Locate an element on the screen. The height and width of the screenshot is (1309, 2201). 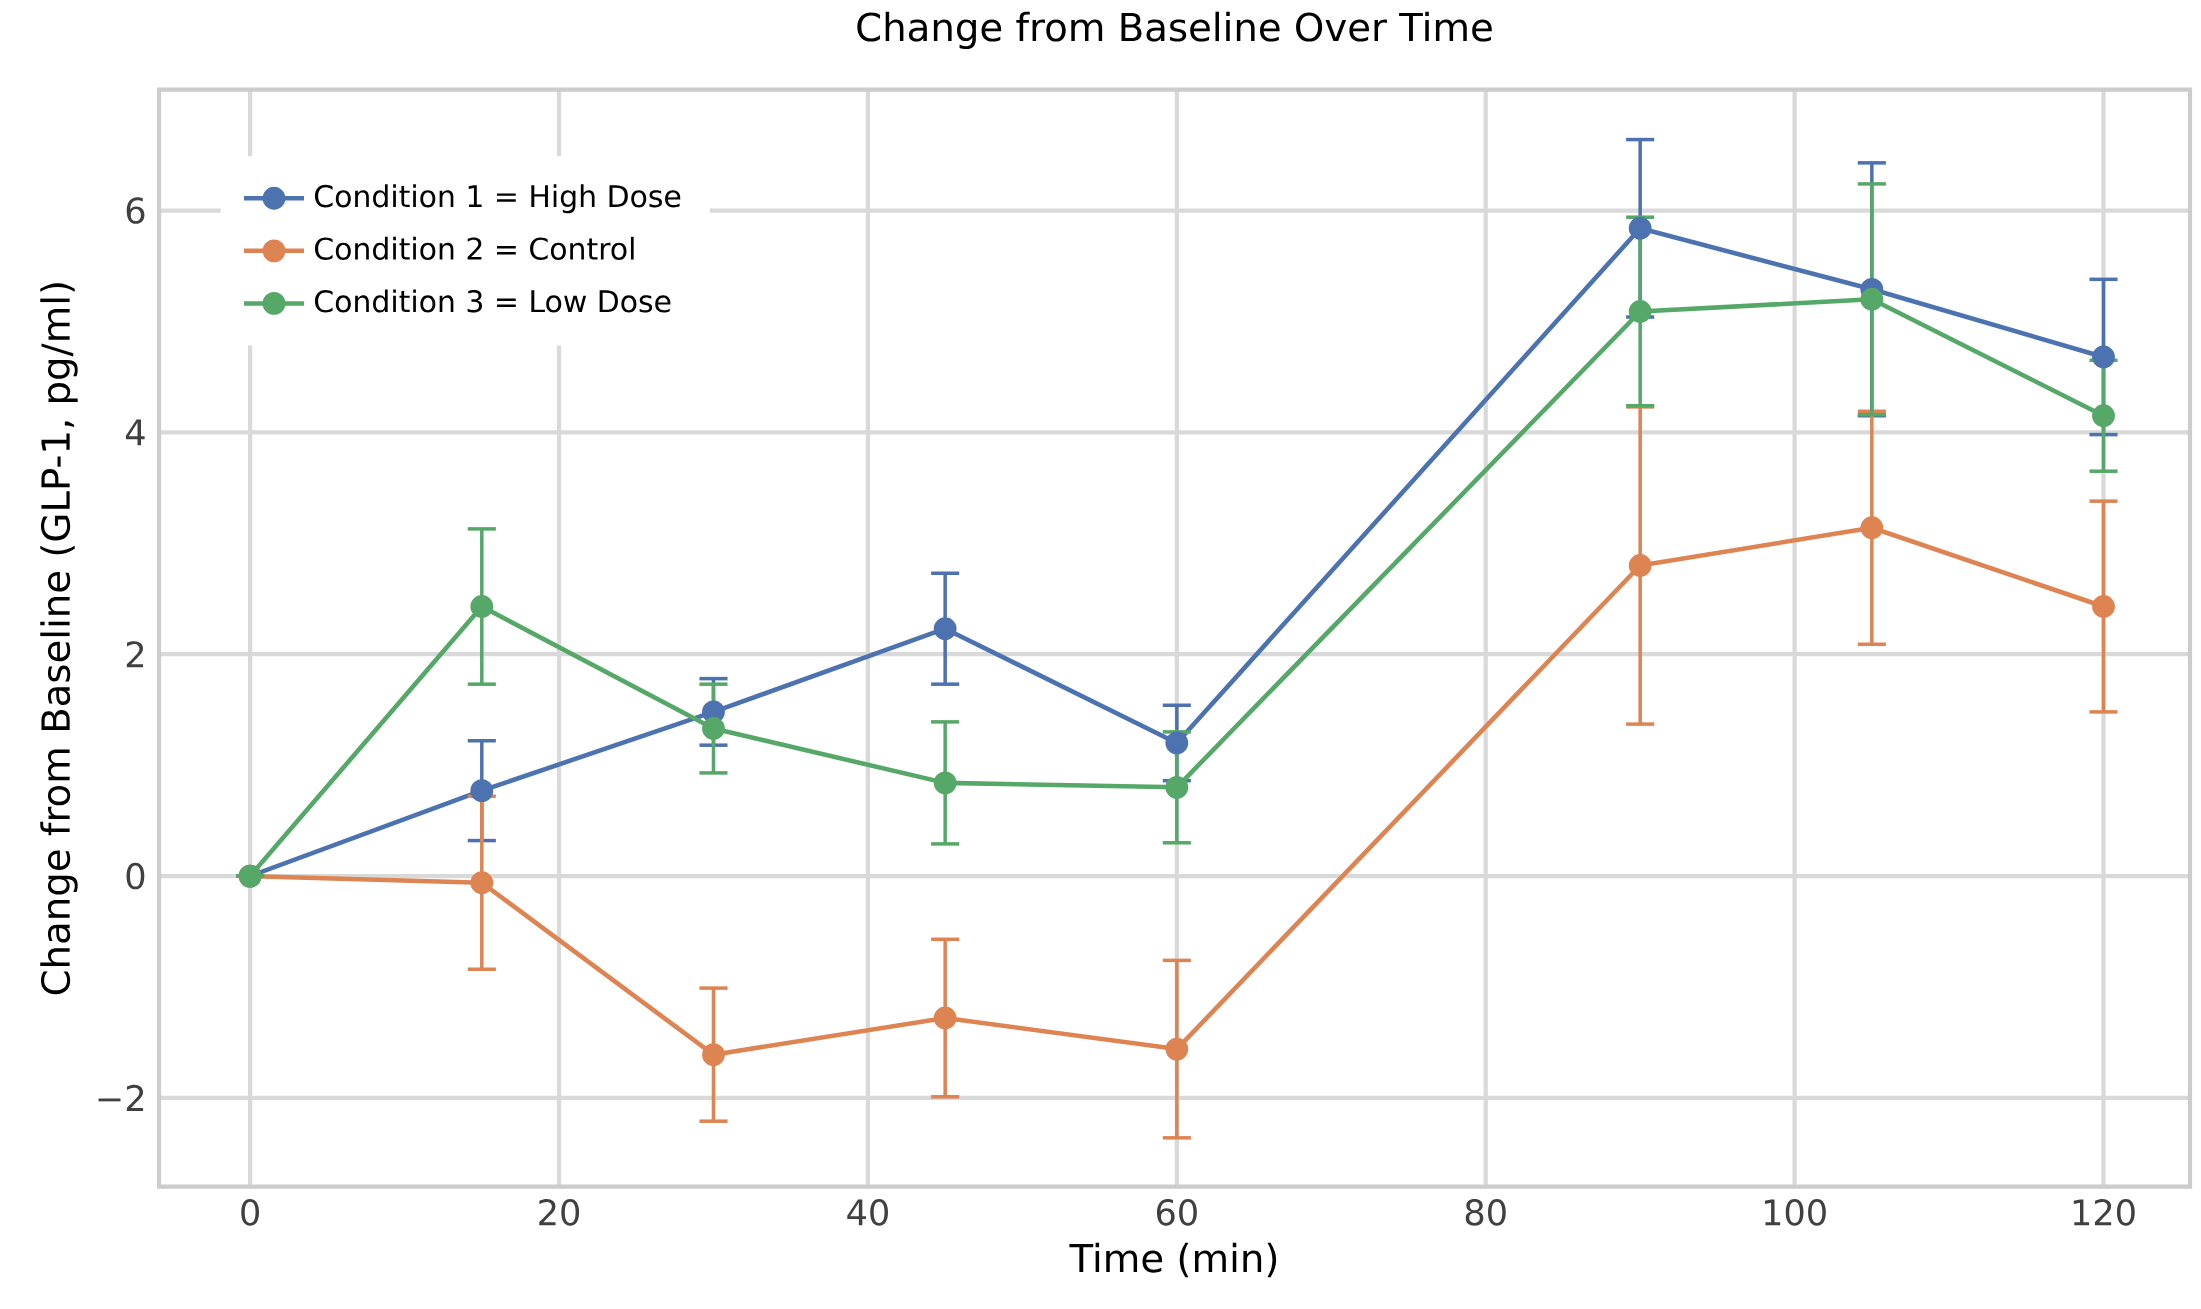
y-tick-label: −2 is located at coordinates (121, 1098).